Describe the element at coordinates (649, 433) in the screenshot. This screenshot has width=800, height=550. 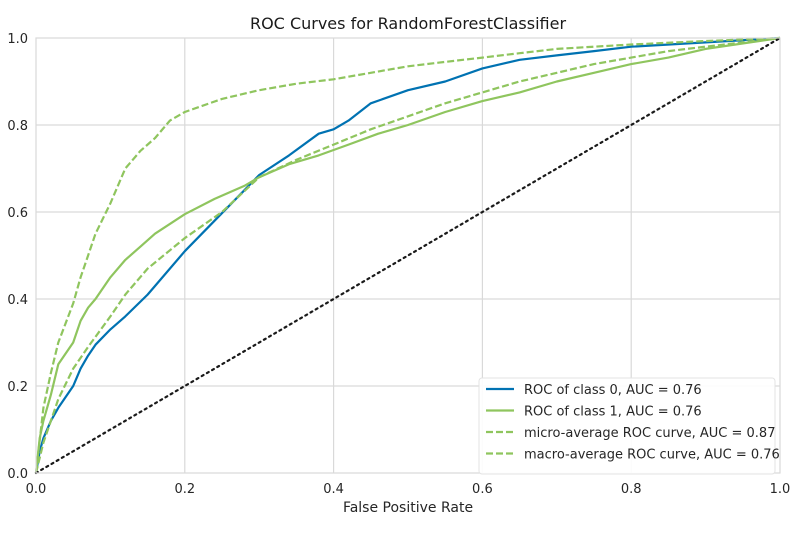
I see `legend-label-2: micro-average ROC curve, AUC = 0.87` at that location.